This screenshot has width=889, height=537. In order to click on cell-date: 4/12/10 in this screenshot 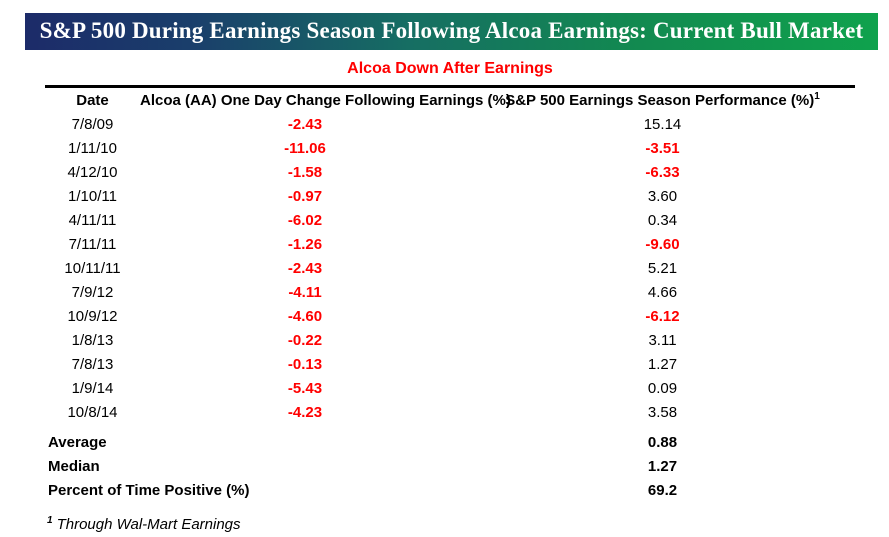, I will do `click(92, 172)`.